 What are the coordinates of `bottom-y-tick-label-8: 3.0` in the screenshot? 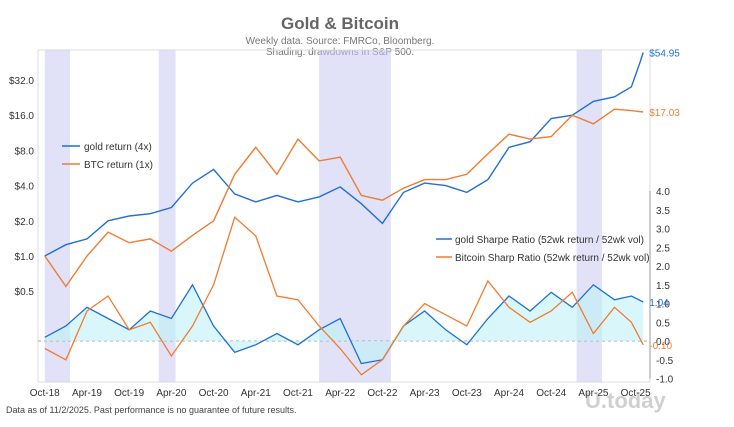 It's located at (663, 230).